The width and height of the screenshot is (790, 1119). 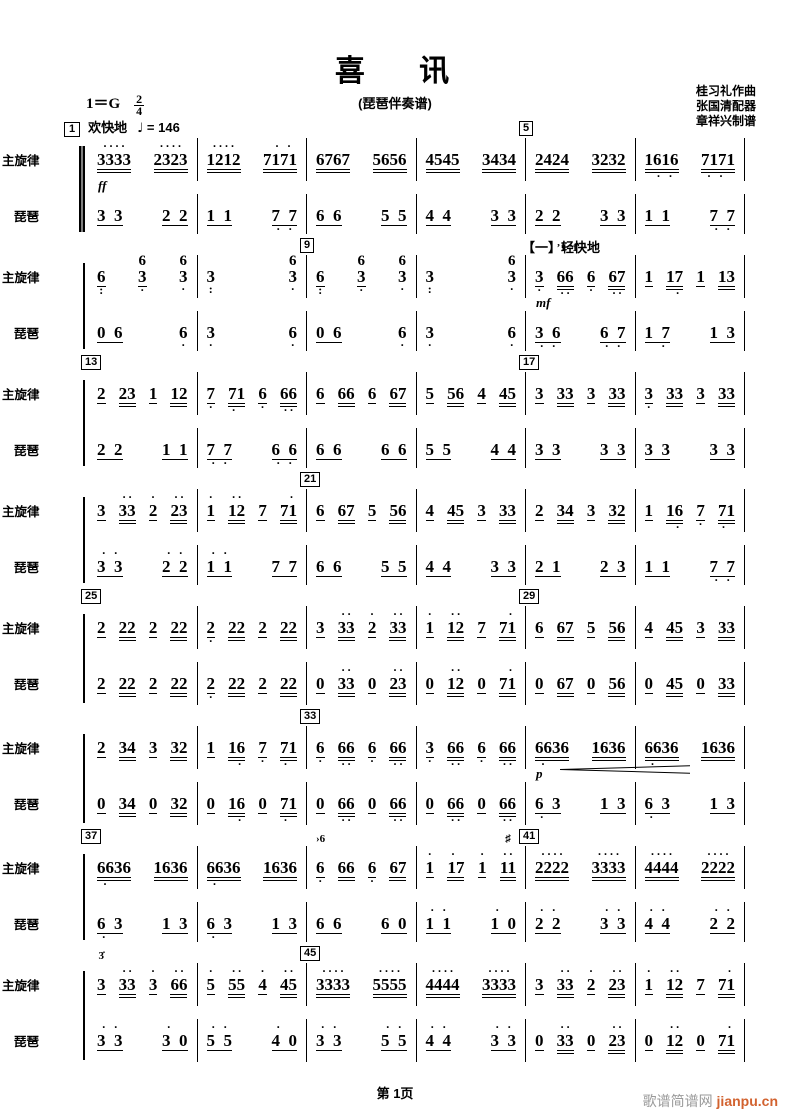 I want to click on note-digits: 16, so click(x=237, y=805).